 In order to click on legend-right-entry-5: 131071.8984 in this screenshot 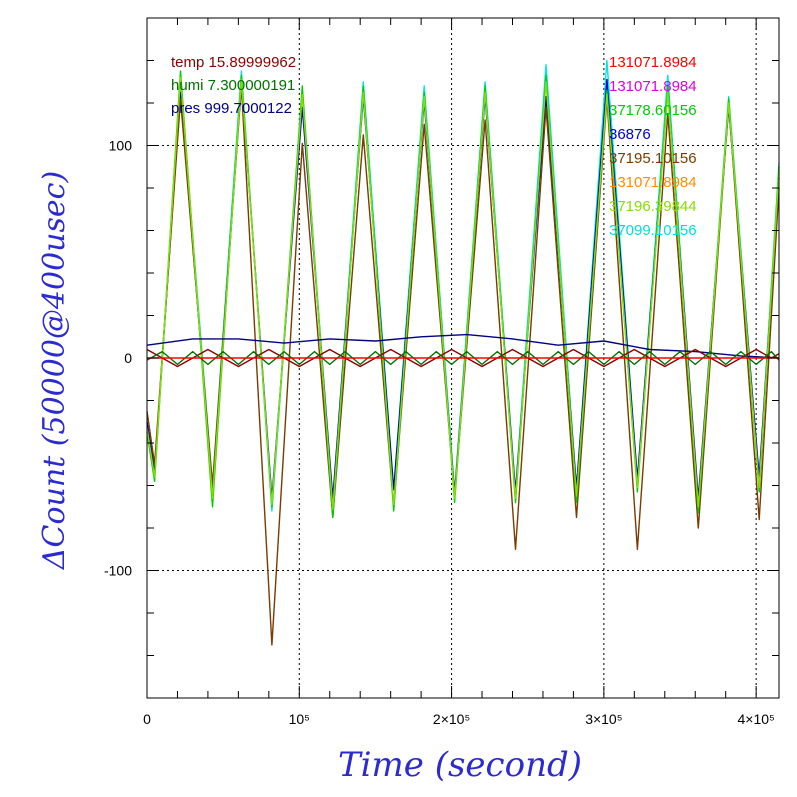, I will do `click(653, 182)`.